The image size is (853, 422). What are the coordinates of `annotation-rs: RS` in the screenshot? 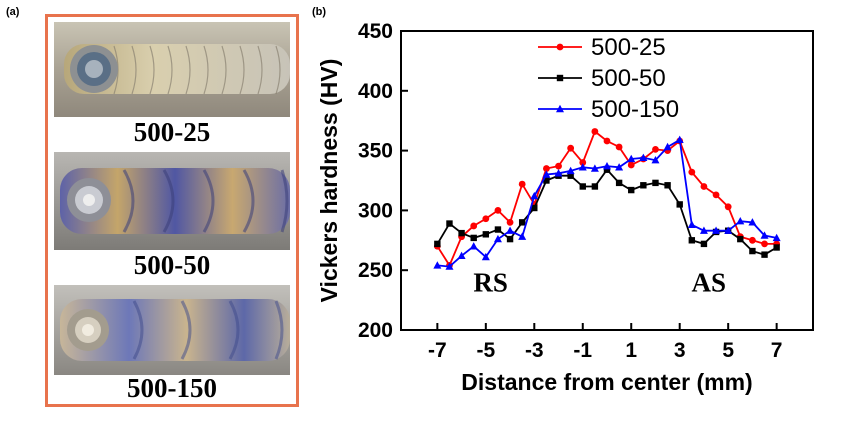 It's located at (490, 283).